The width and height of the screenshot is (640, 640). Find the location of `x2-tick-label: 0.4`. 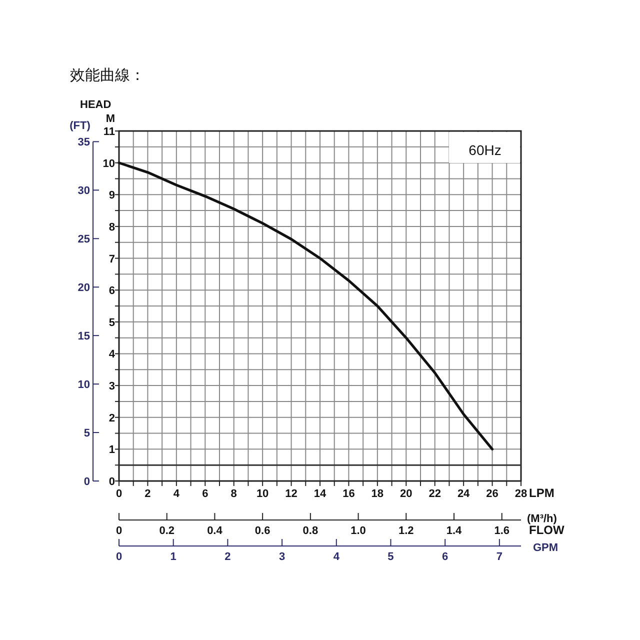

x2-tick-label: 0.4 is located at coordinates (215, 531).